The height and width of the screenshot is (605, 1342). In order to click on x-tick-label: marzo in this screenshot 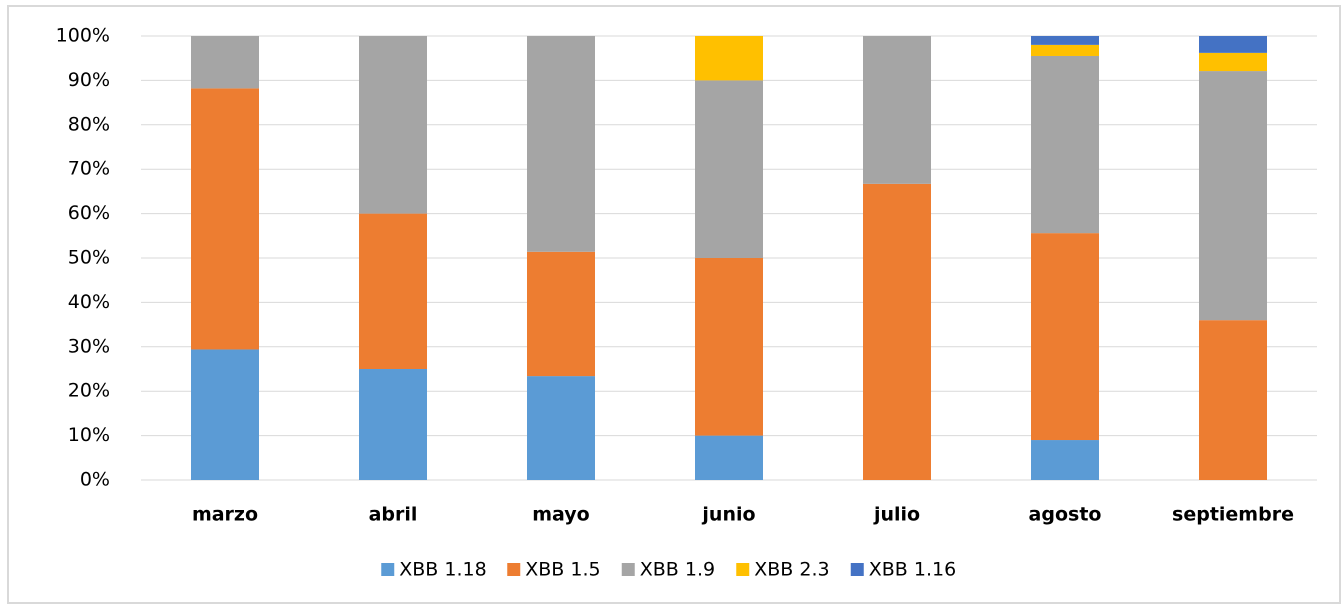, I will do `click(225, 515)`.